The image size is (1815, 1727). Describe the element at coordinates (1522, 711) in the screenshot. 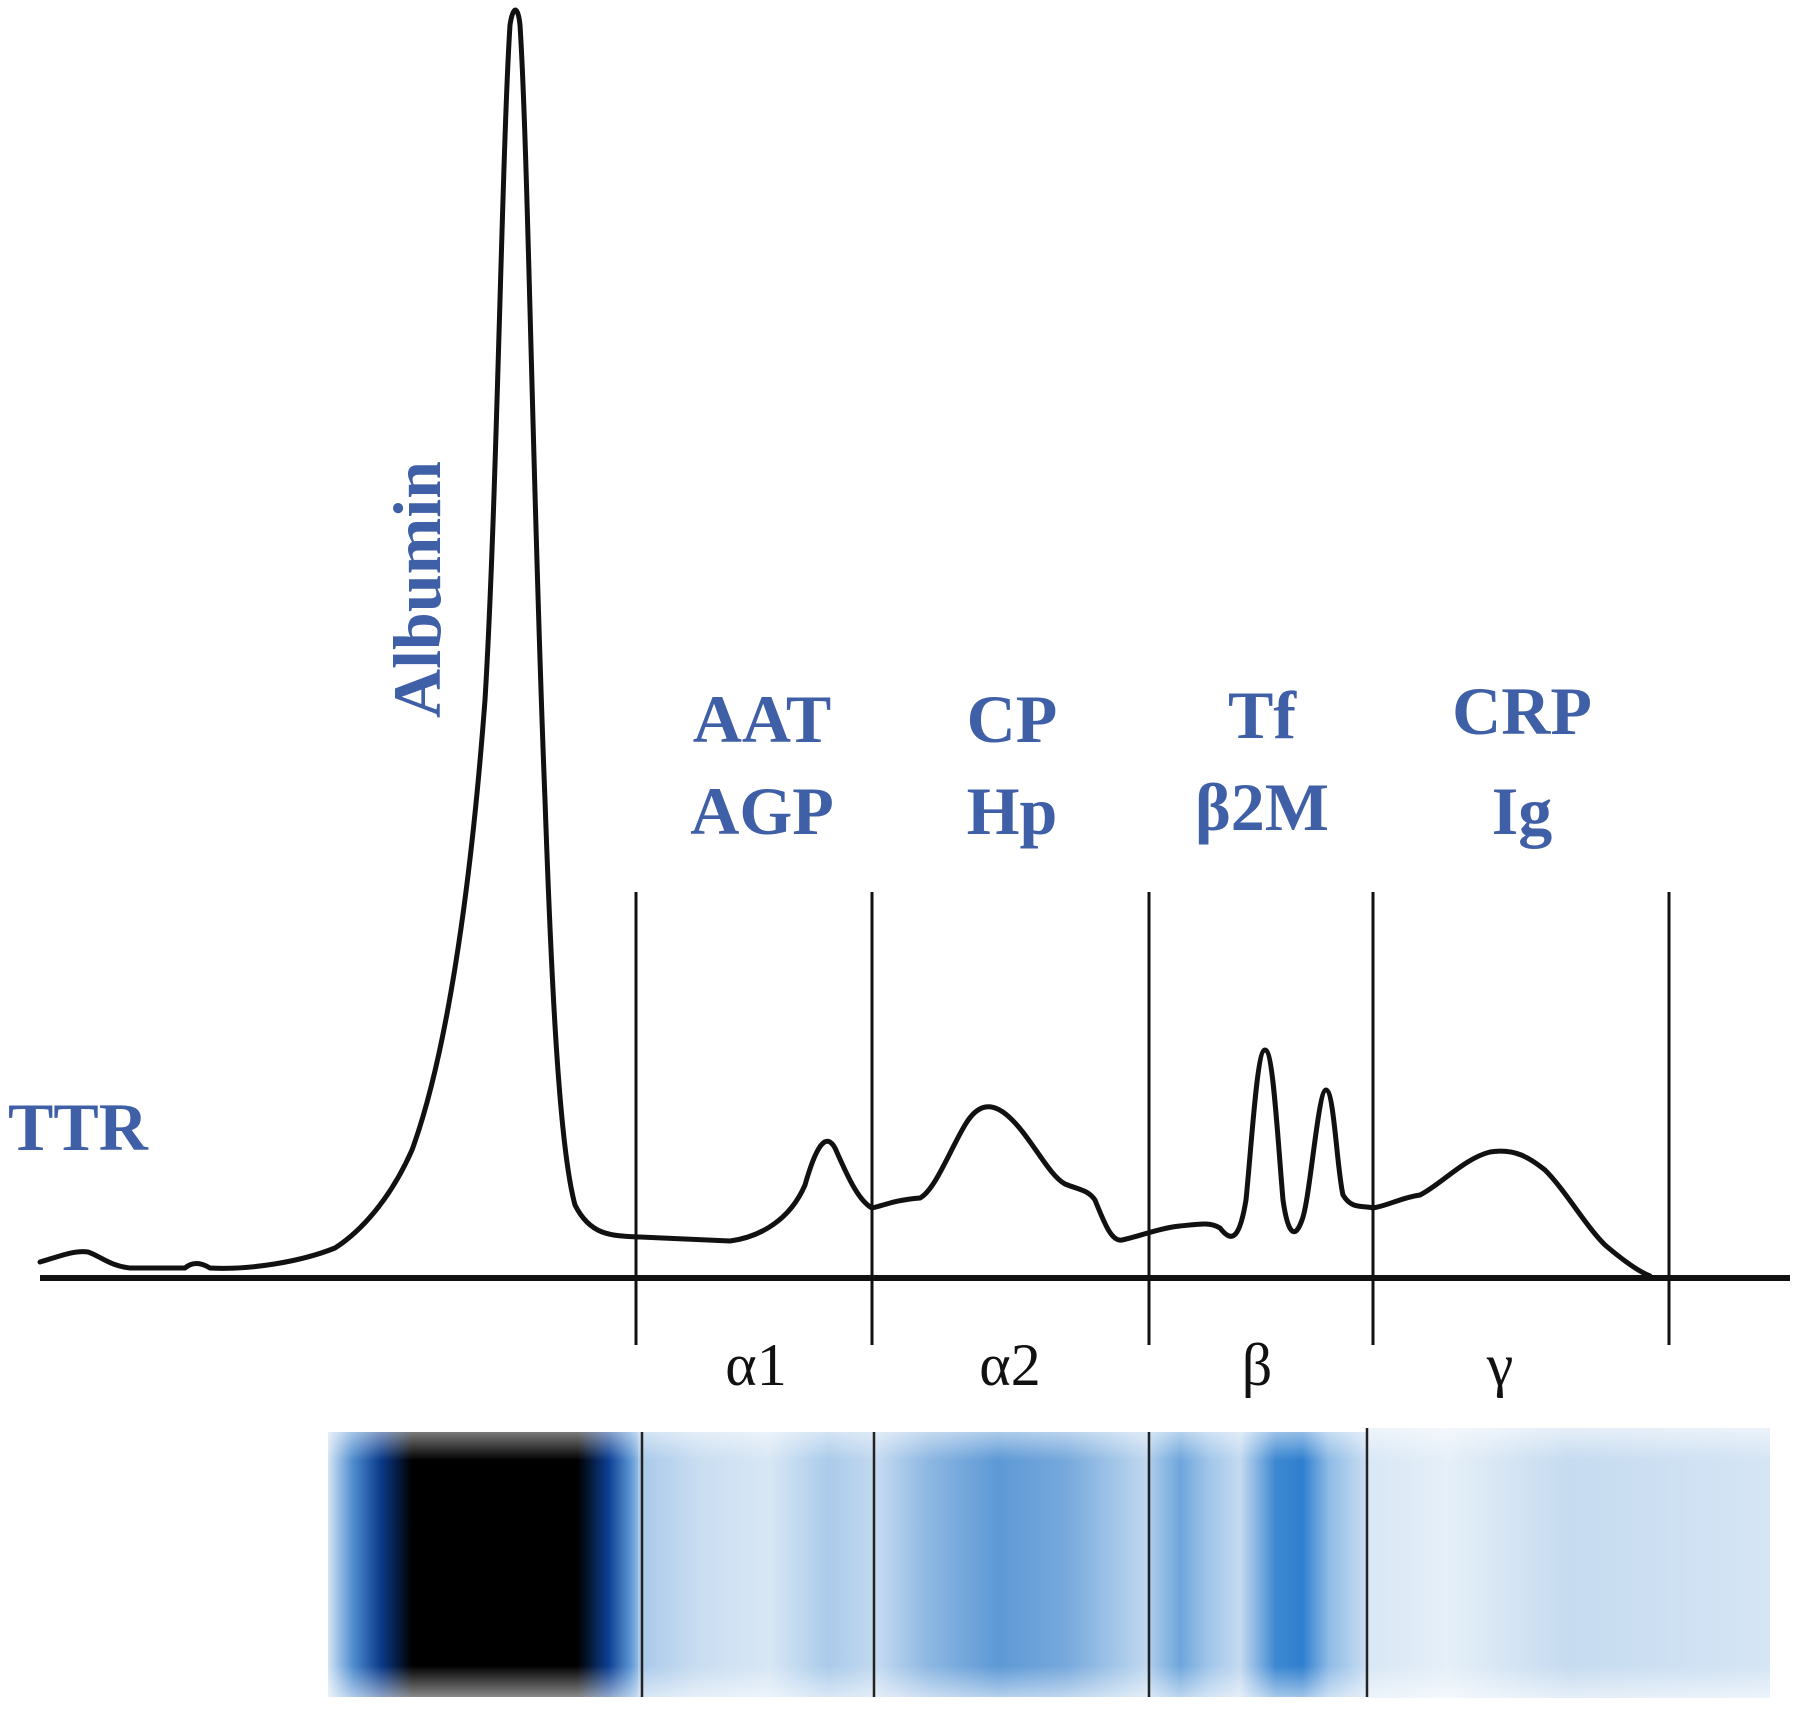

I see `label-crp: CRP` at that location.